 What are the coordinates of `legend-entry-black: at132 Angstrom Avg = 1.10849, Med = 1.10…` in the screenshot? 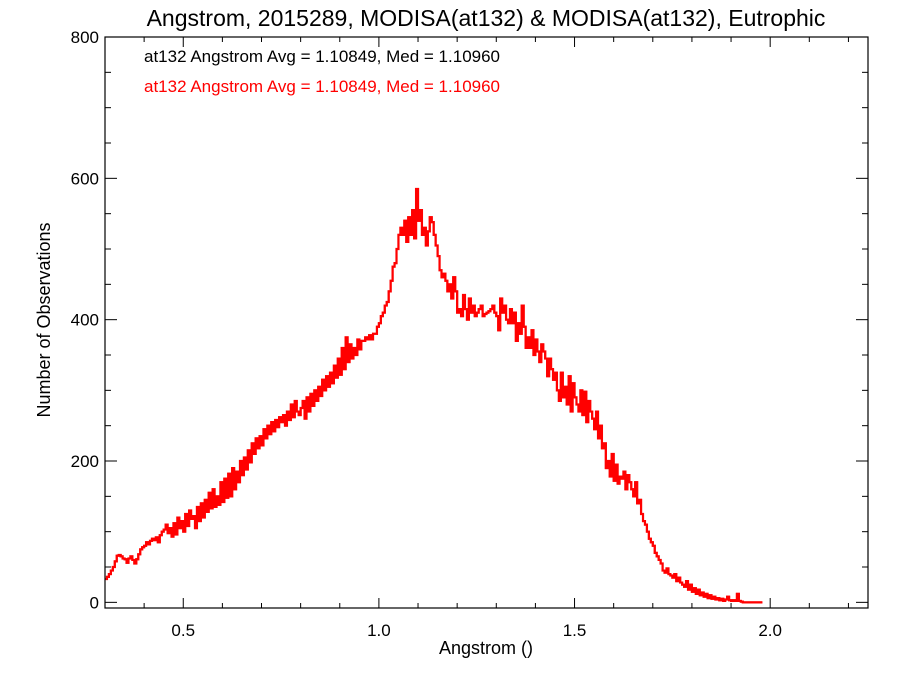 It's located at (322, 56).